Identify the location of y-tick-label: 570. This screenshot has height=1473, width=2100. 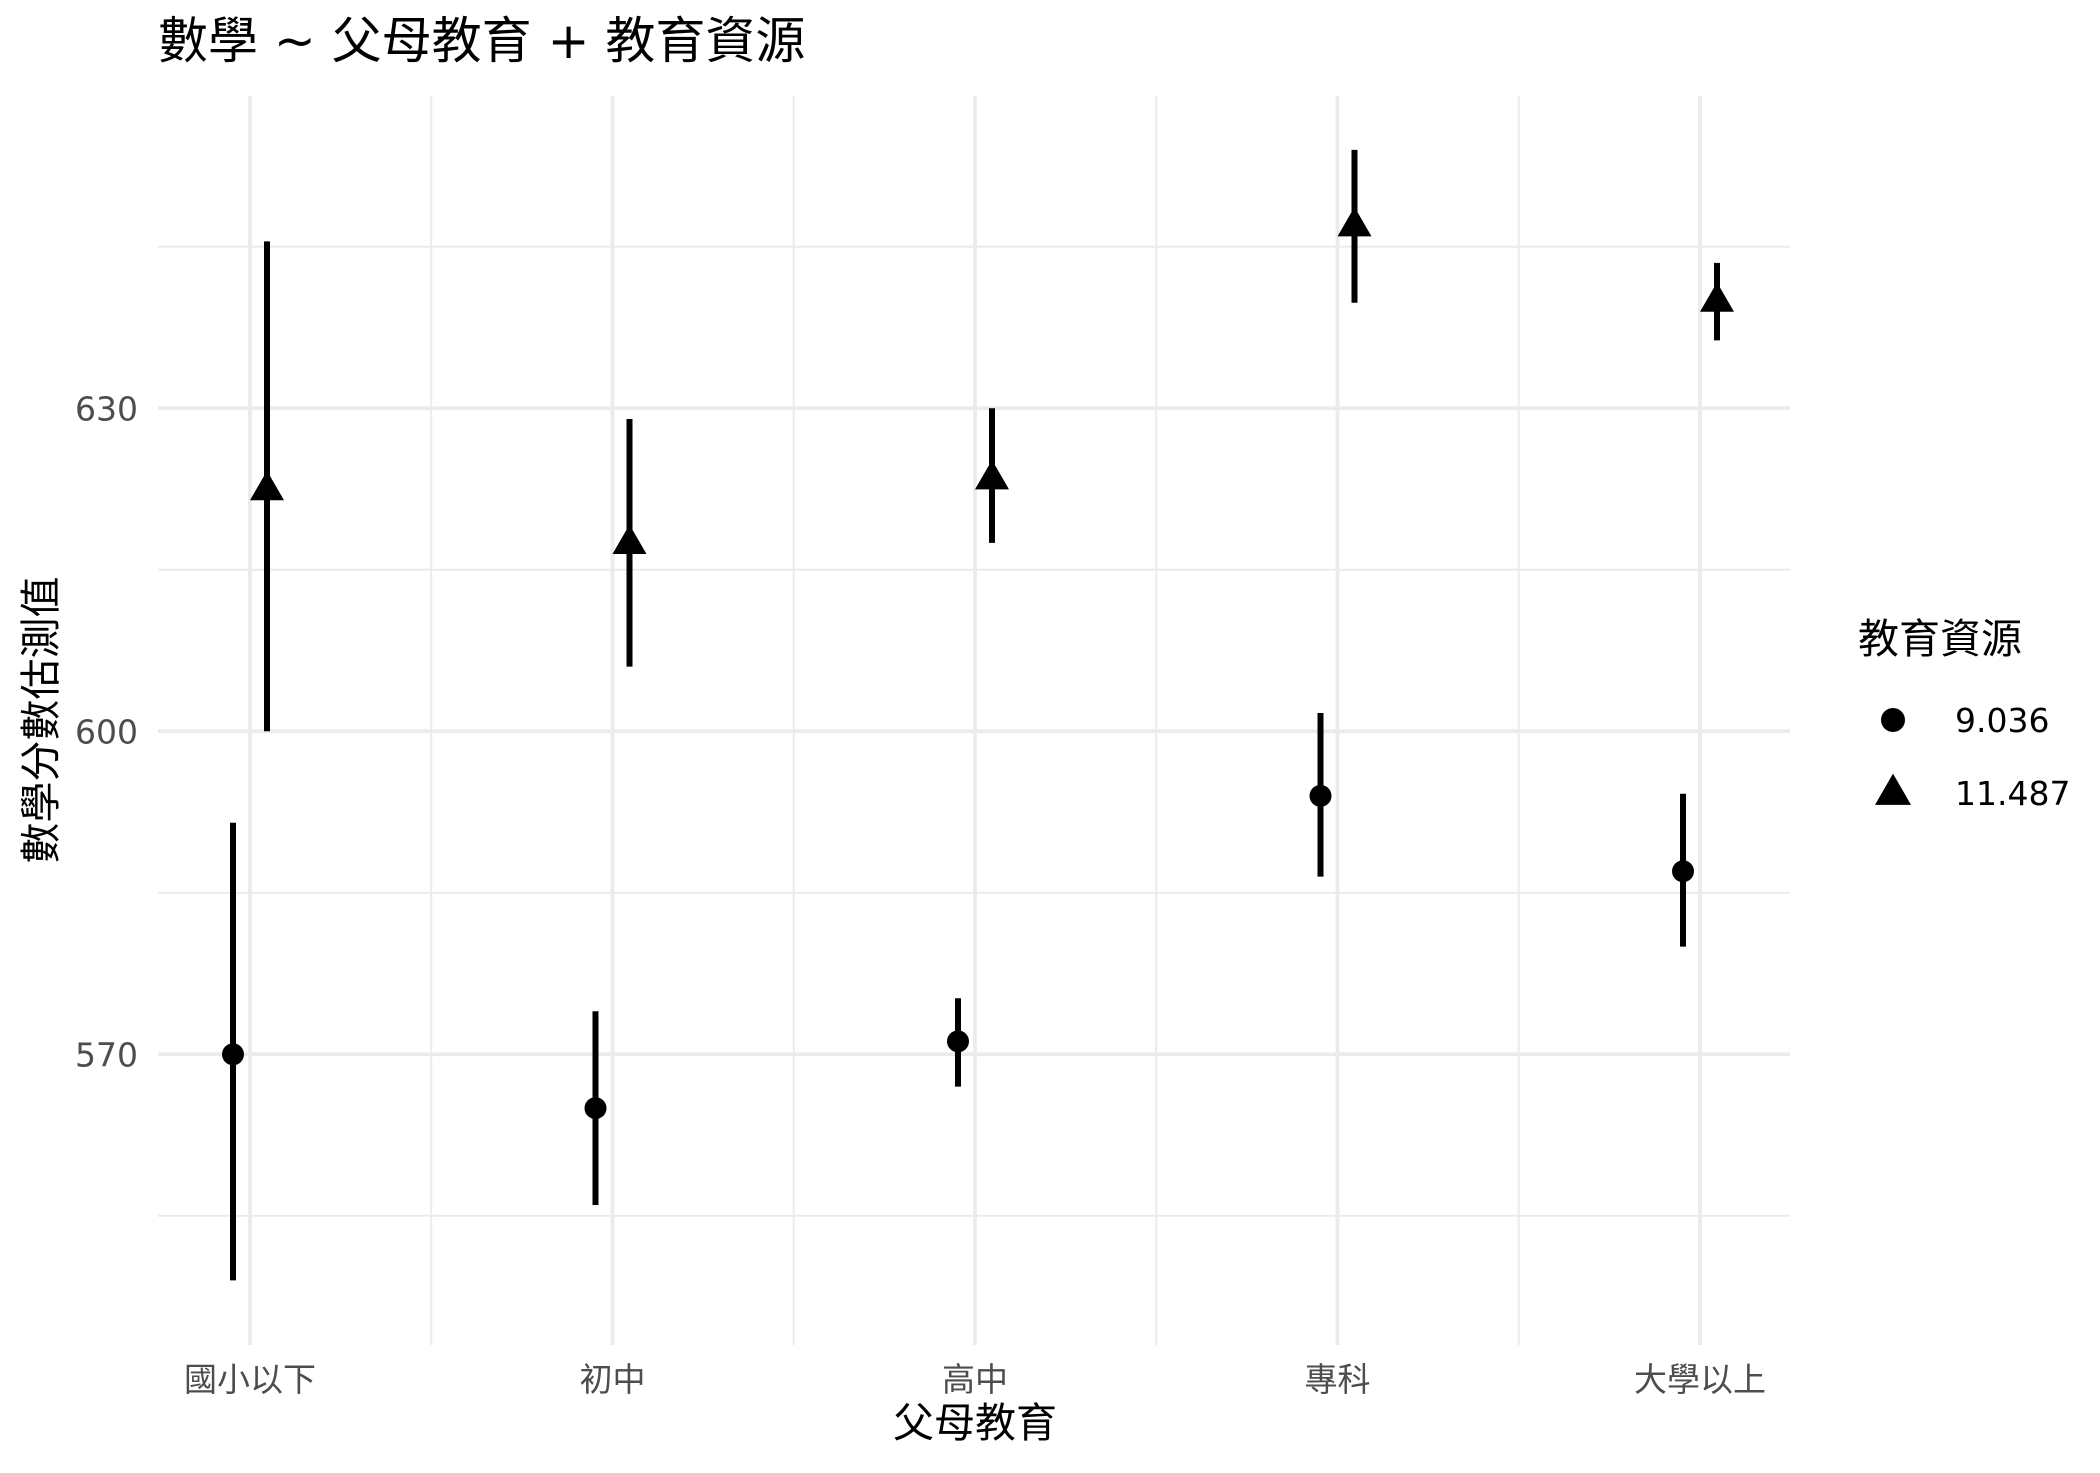
(106, 1054).